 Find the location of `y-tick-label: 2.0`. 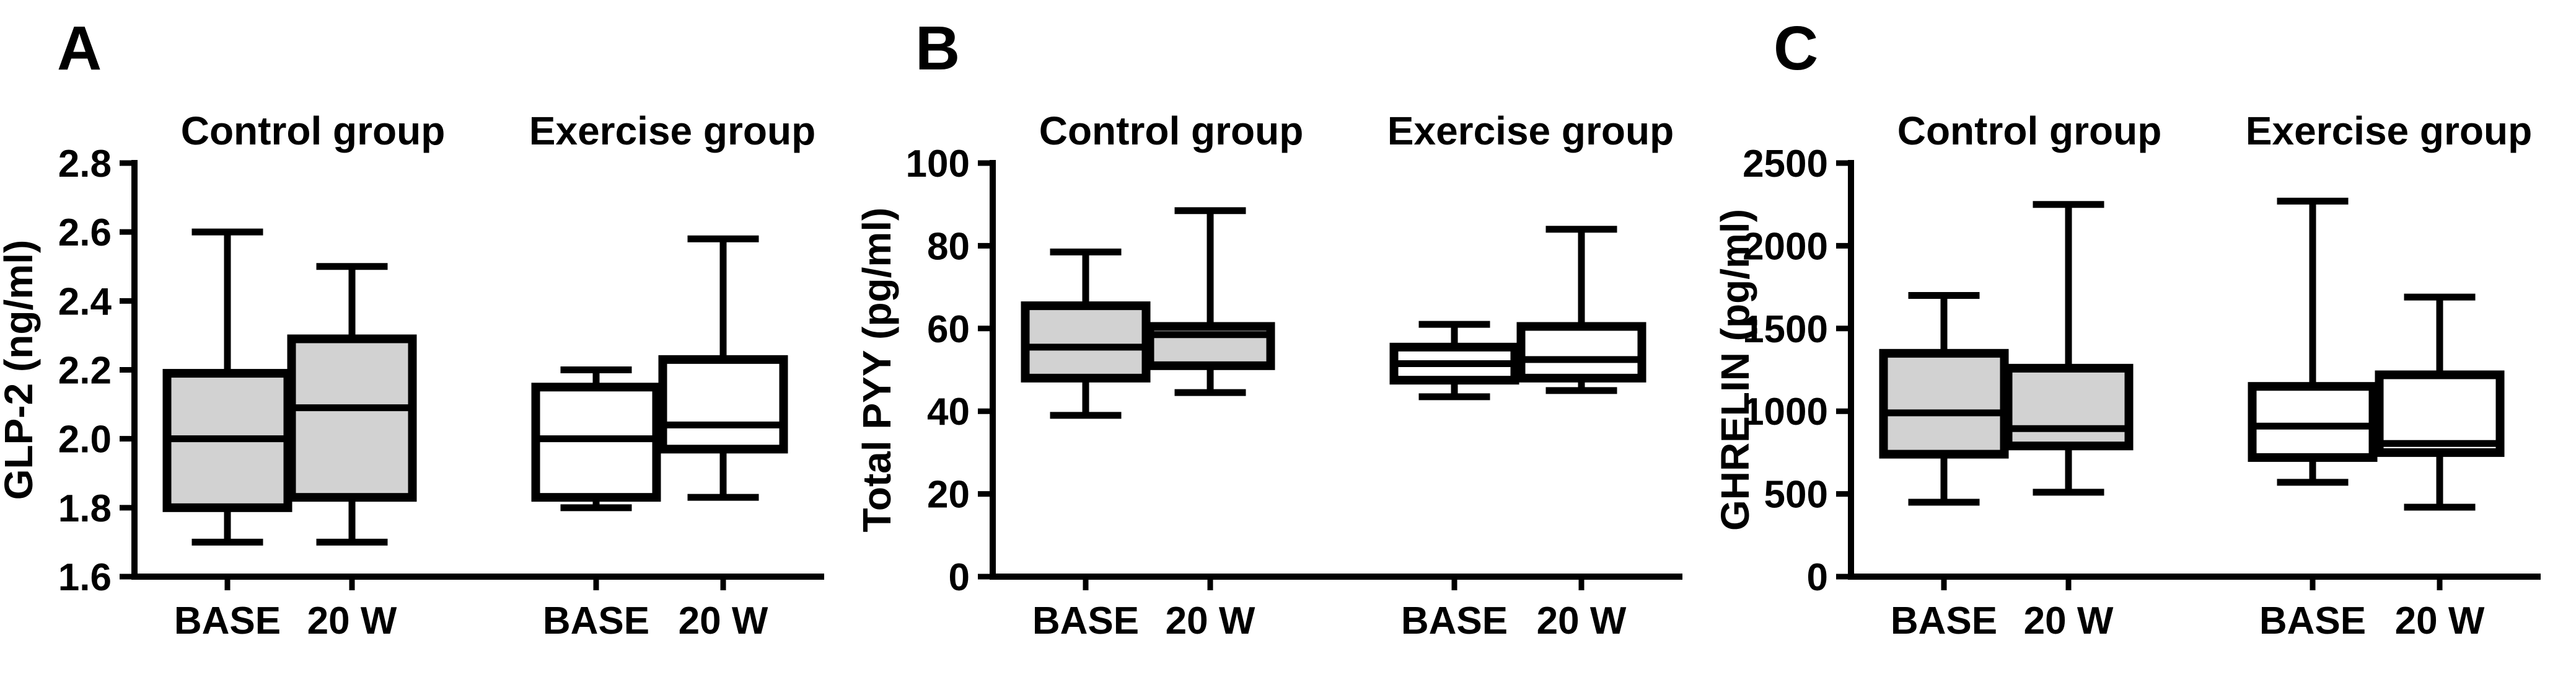

y-tick-label: 2.0 is located at coordinates (85, 440).